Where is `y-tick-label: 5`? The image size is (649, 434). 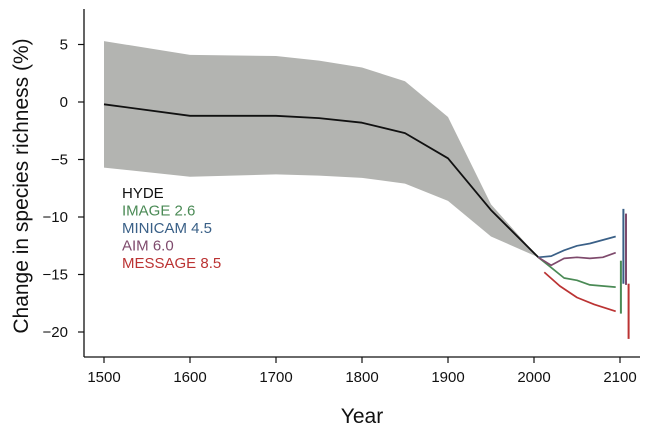
y-tick-label: 5 is located at coordinates (64, 45).